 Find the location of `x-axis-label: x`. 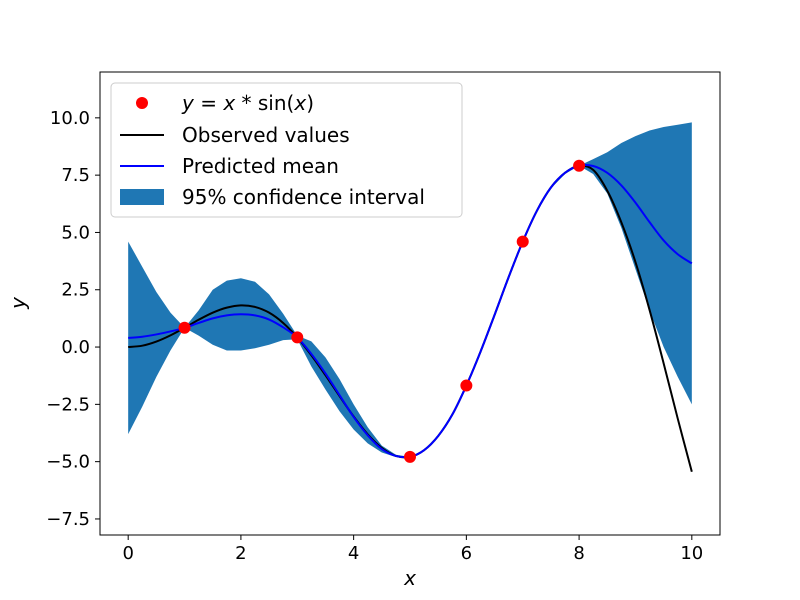

x-axis-label: x is located at coordinates (409, 578).